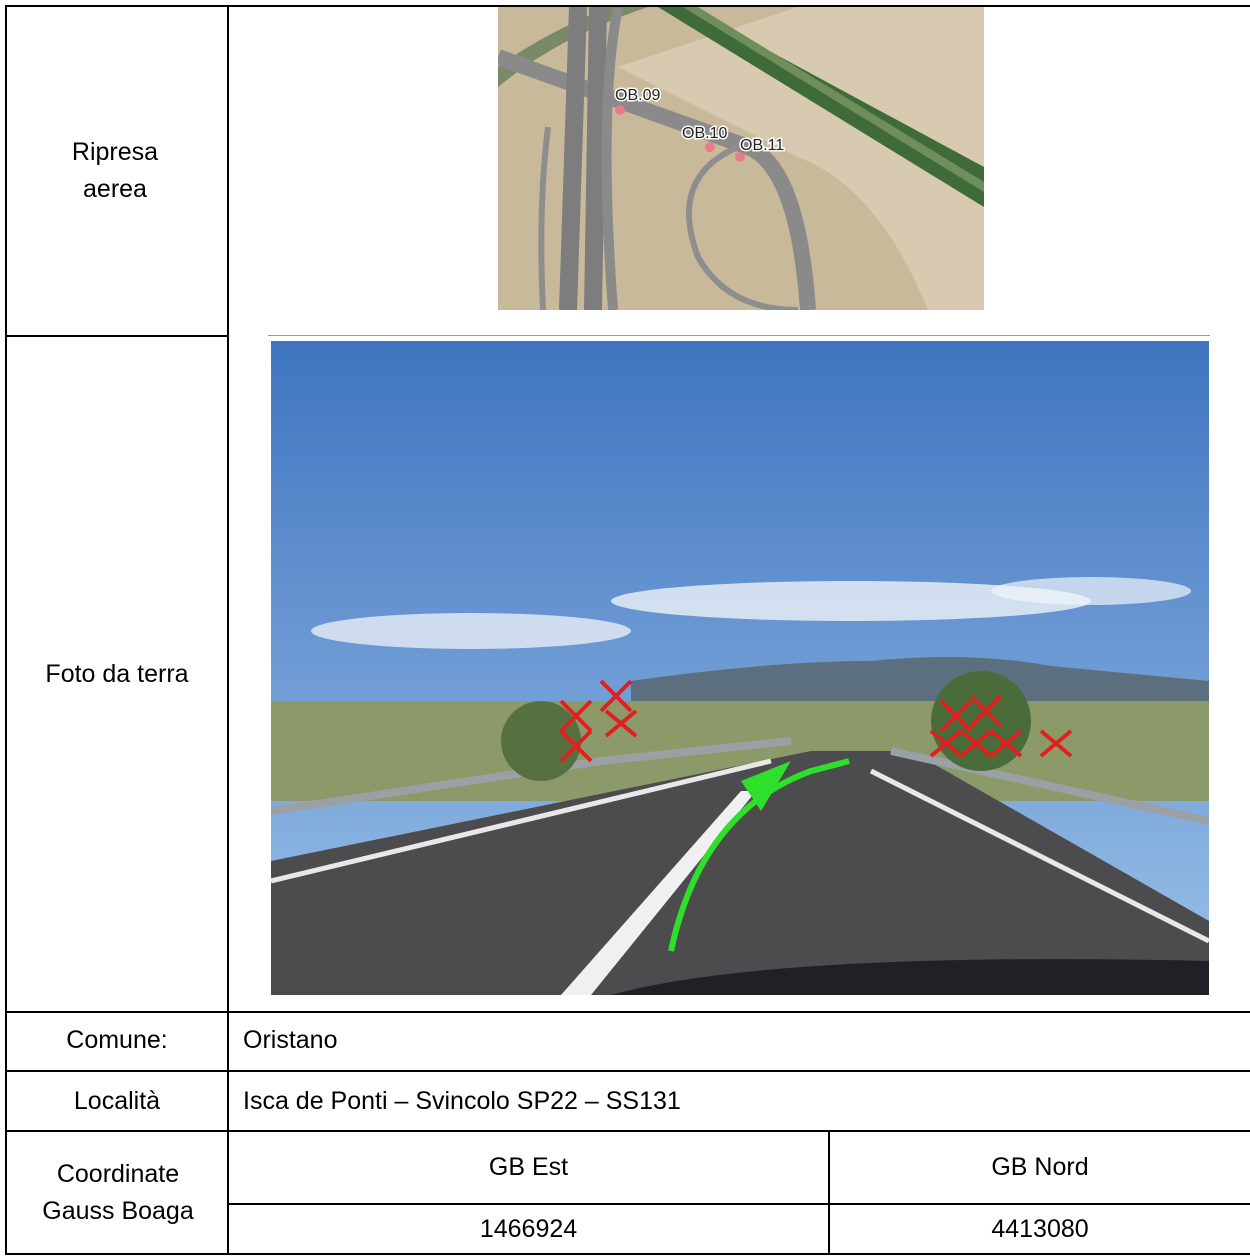 The height and width of the screenshot is (1260, 1250). What do you see at coordinates (462, 1100) in the screenshot?
I see `row-value: Isca de Ponti – Svincolo SP22 – SS131` at bounding box center [462, 1100].